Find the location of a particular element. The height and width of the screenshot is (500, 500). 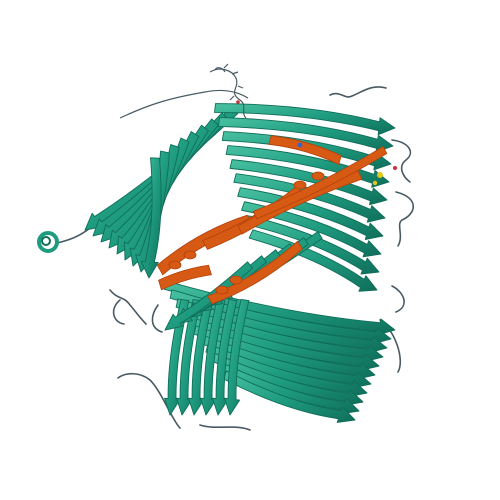

n-terminal-tail is located at coordinates (184, 91).